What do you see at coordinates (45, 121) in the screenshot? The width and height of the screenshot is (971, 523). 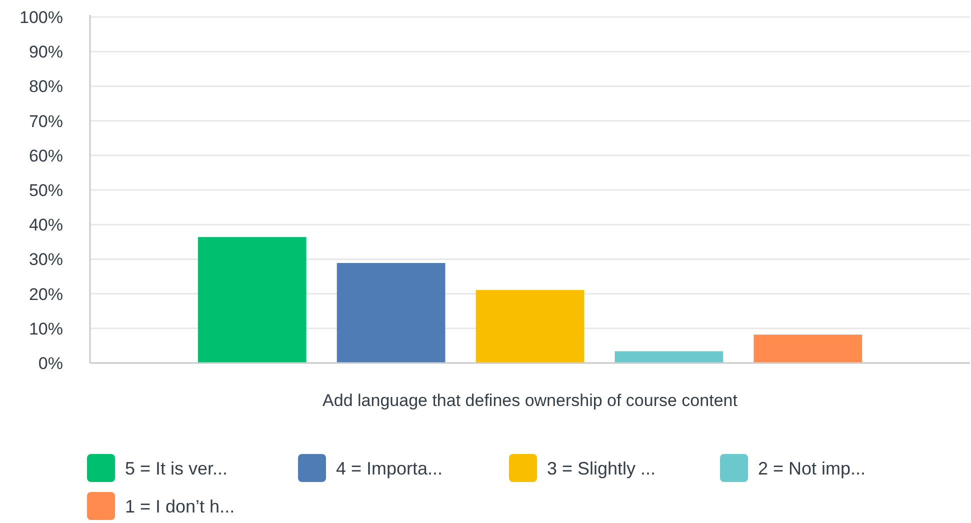 I see `y-tick-label: 70%` at bounding box center [45, 121].